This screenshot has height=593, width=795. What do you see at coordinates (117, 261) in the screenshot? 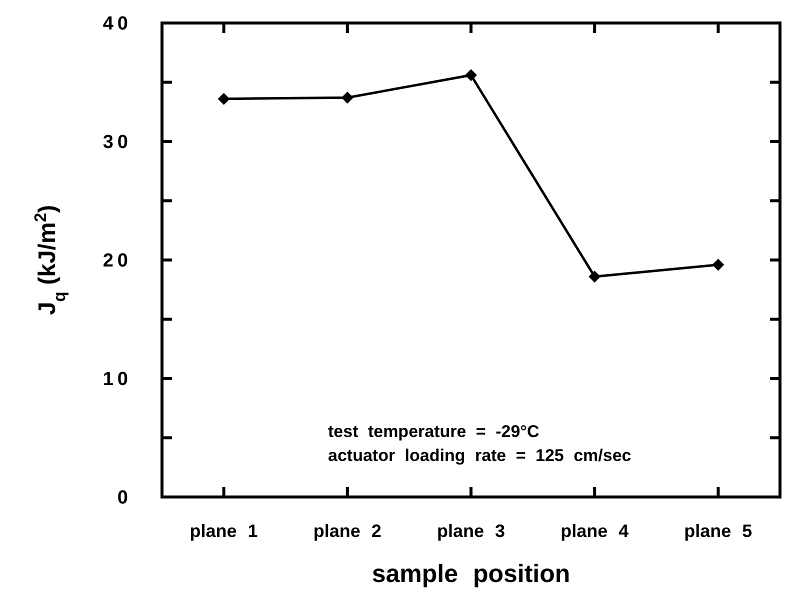
I see `y-tick-label: 20` at bounding box center [117, 261].